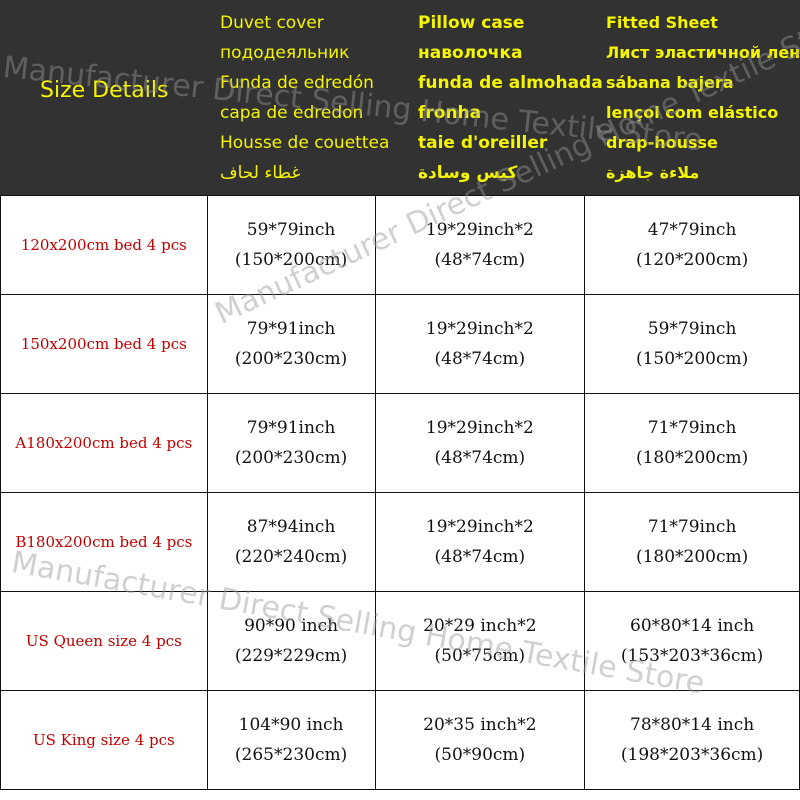  I want to click on size-inch: 78*80*14 inch, so click(692, 725).